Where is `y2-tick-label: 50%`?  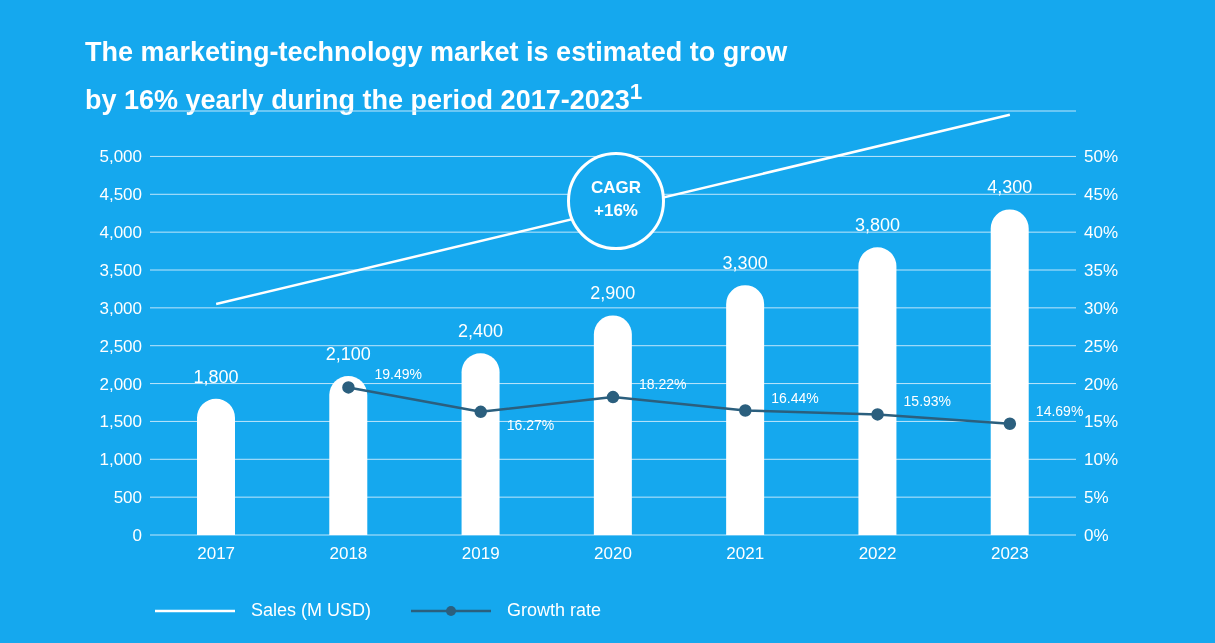 y2-tick-label: 50% is located at coordinates (1101, 157).